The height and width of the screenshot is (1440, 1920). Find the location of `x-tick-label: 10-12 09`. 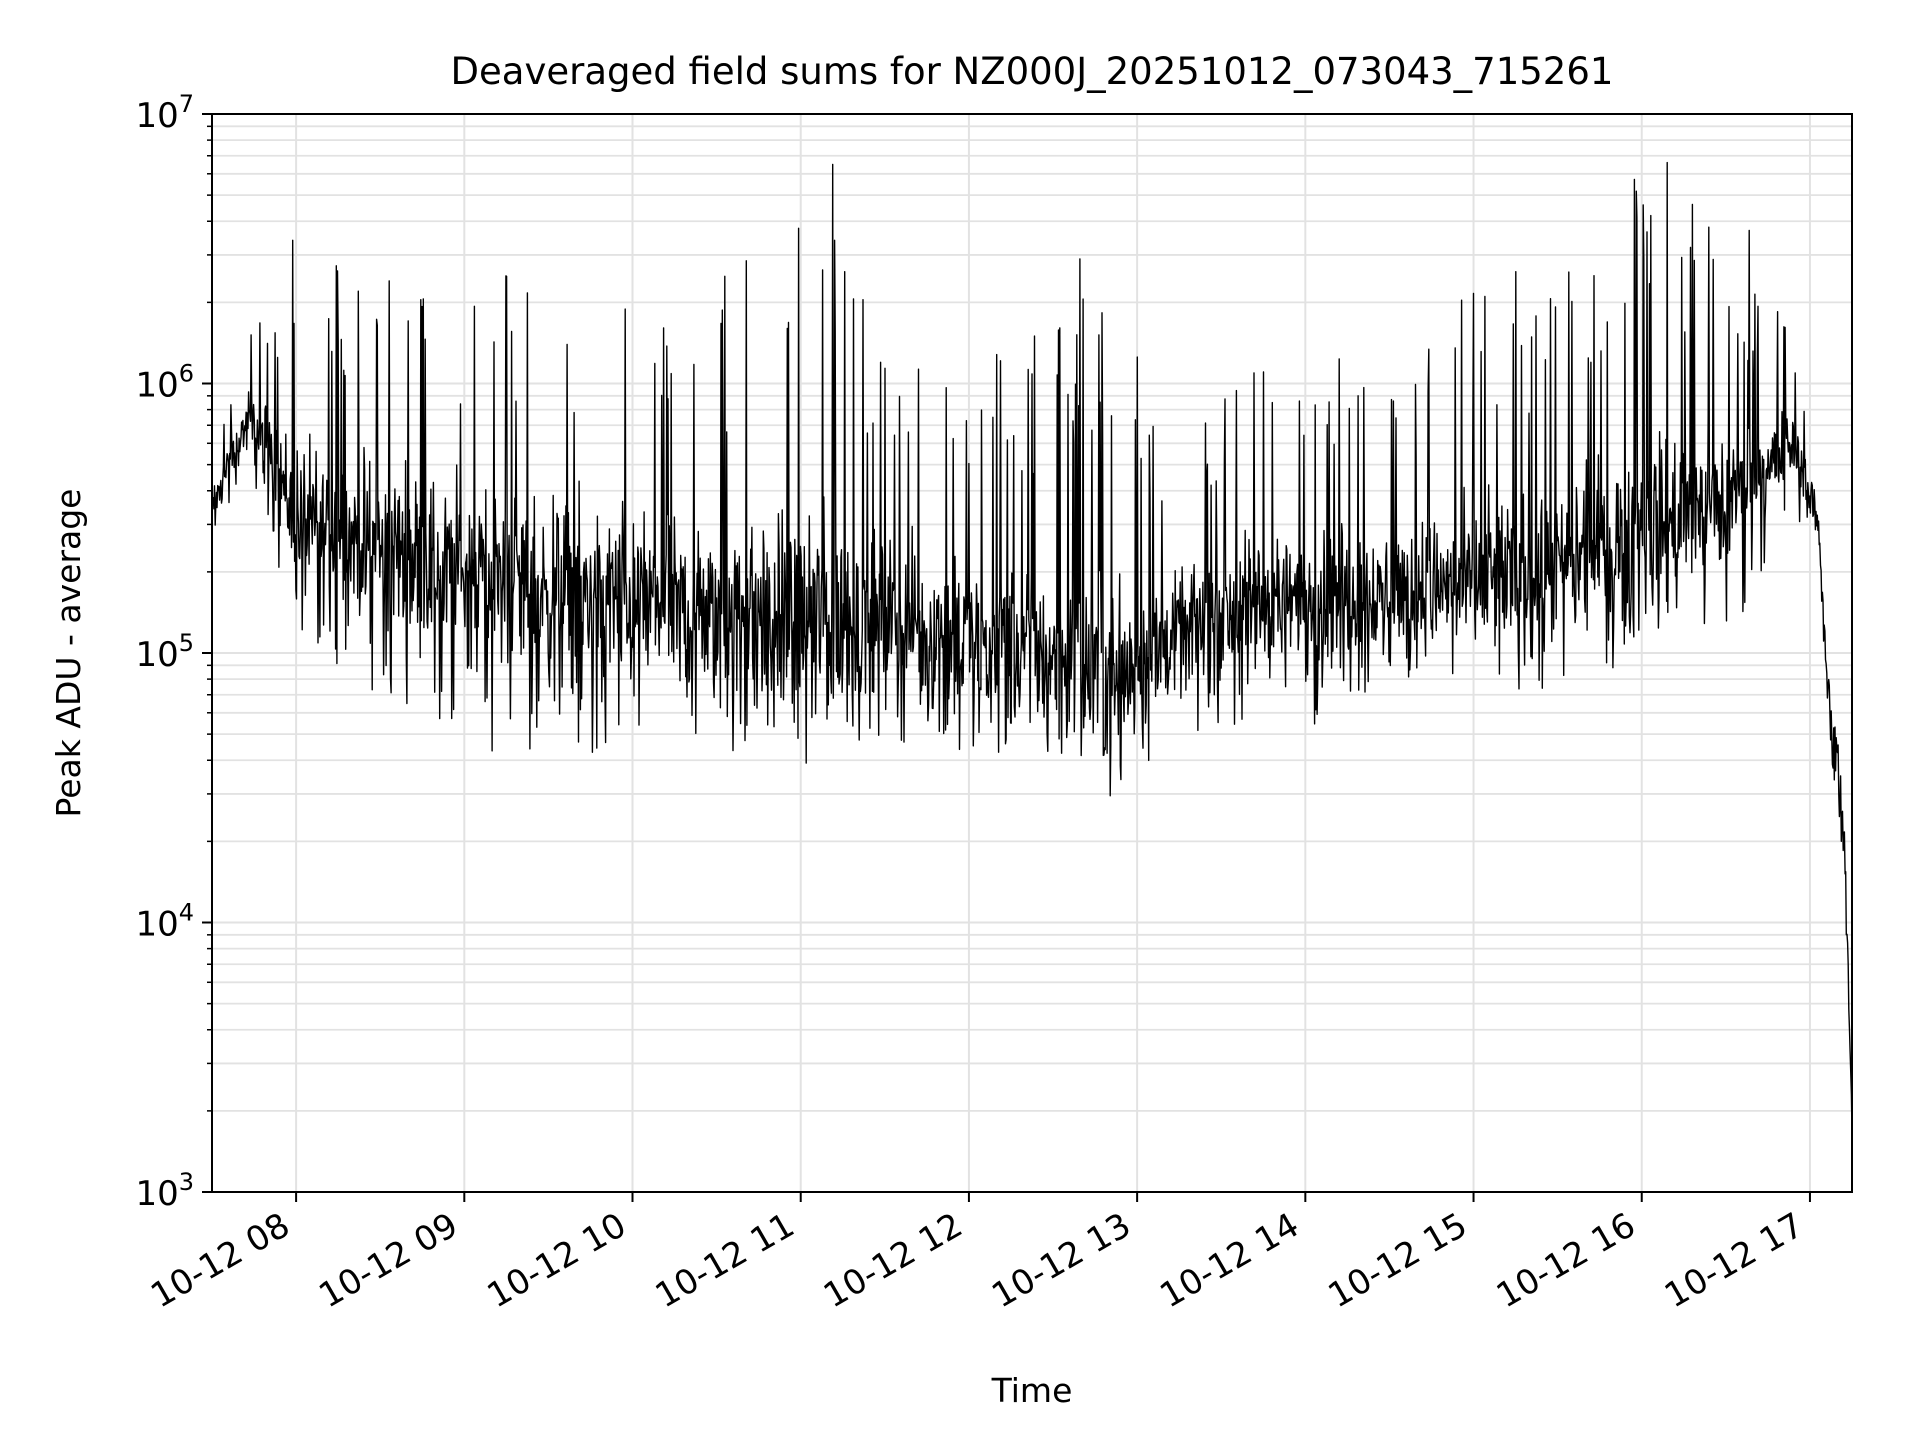

x-tick-label: 10-12 09 is located at coordinates (388, 1260).